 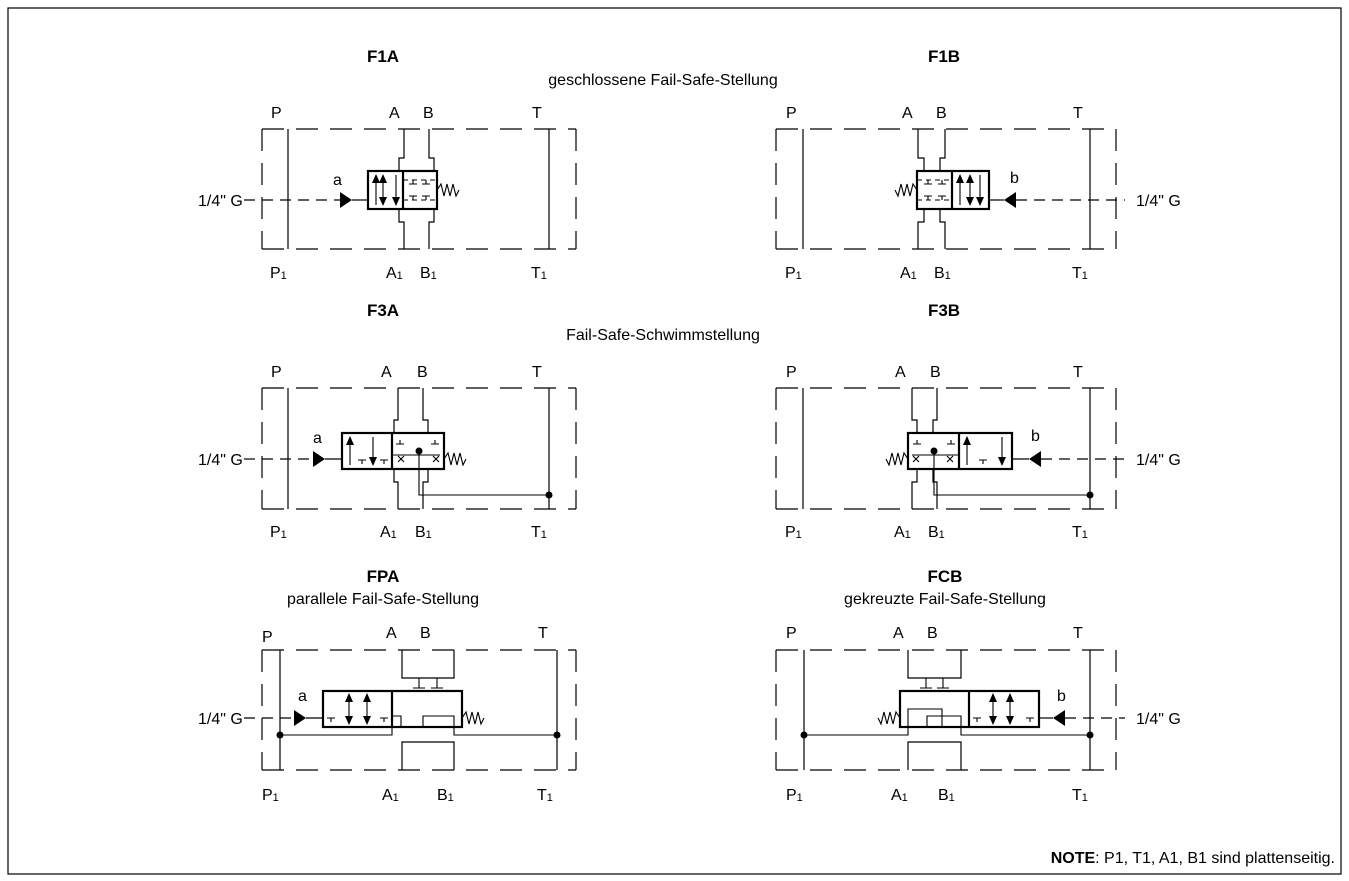 What do you see at coordinates (387, 452) in the screenshot?
I see `schematic-f3a: a 1/4" G P A B T P1 A1 B1 T1` at bounding box center [387, 452].